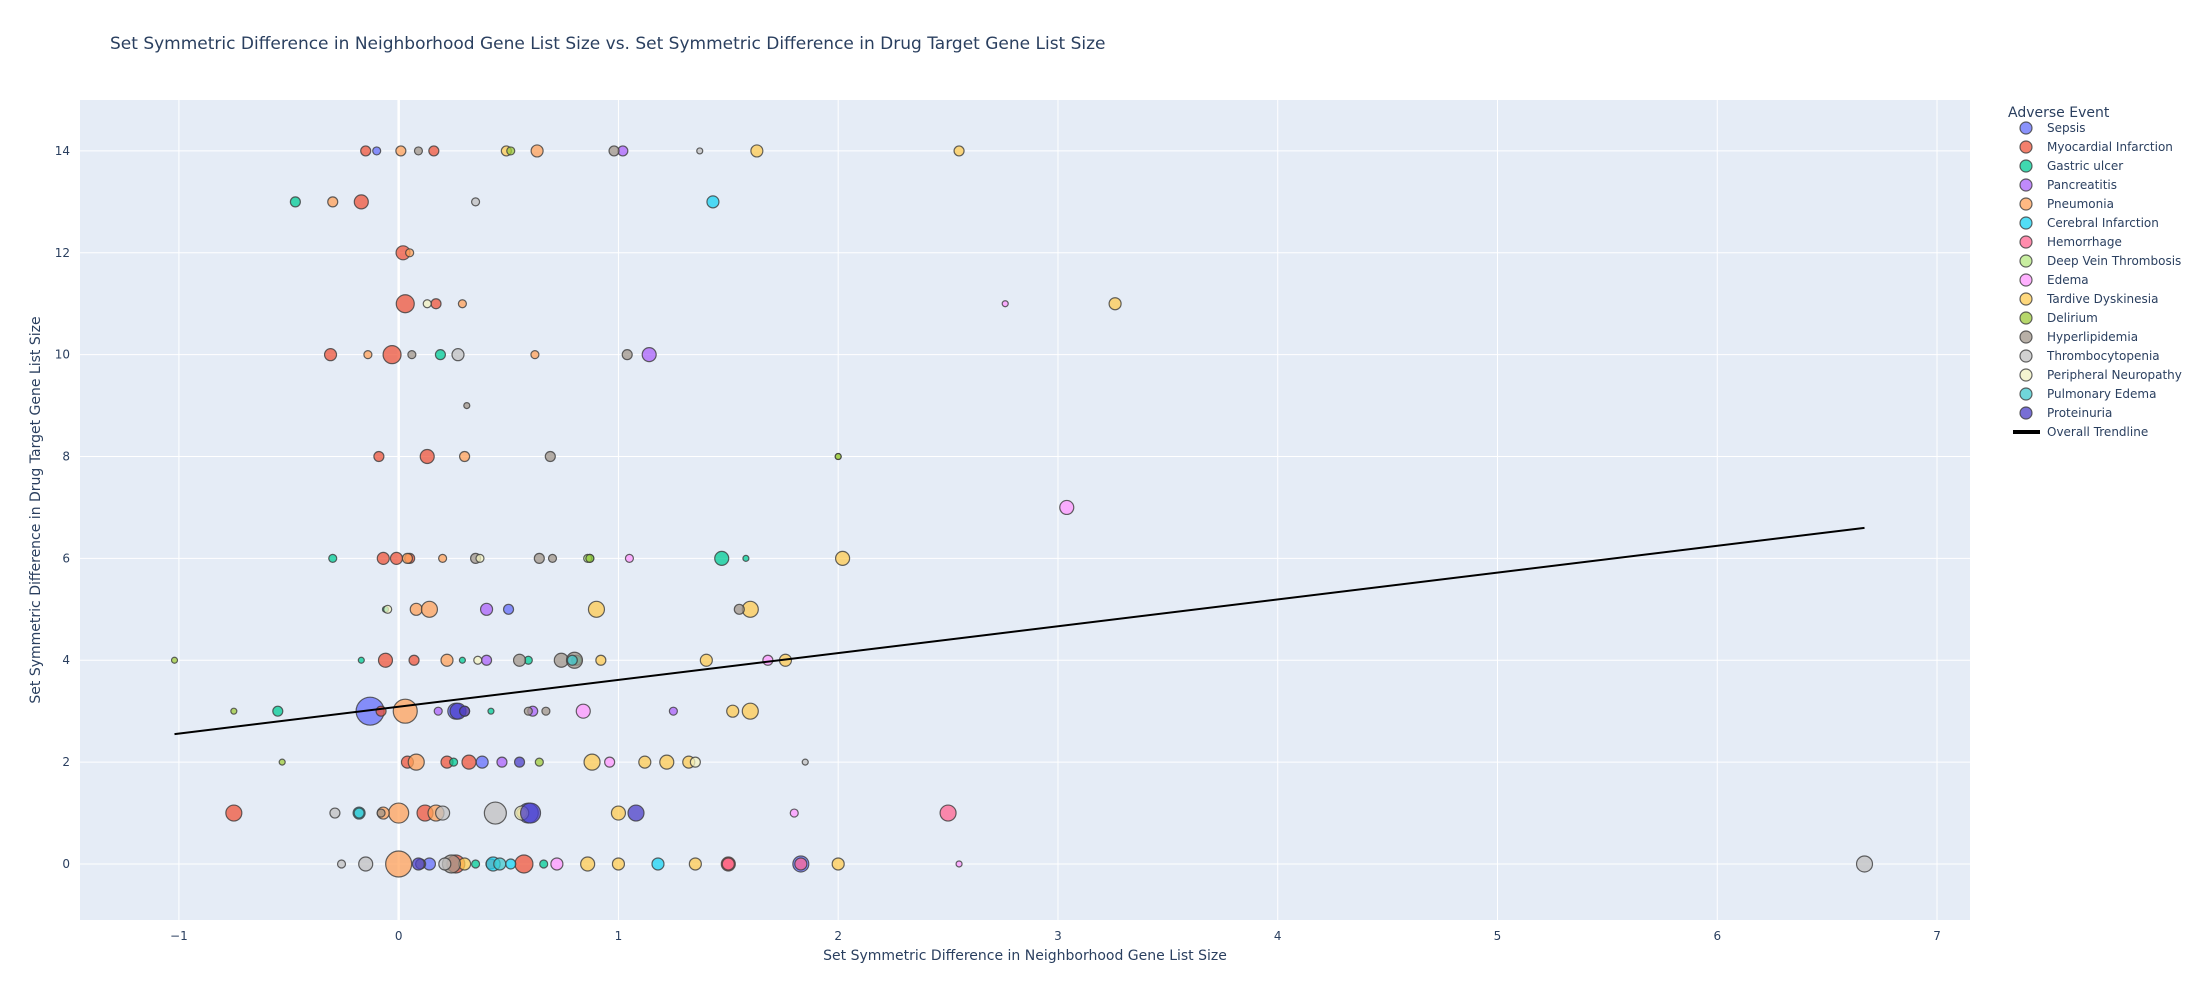 This screenshot has height=1000, width=2200. Describe the element at coordinates (2082, 185) in the screenshot. I see `legend-label: Pancreatitis` at that location.